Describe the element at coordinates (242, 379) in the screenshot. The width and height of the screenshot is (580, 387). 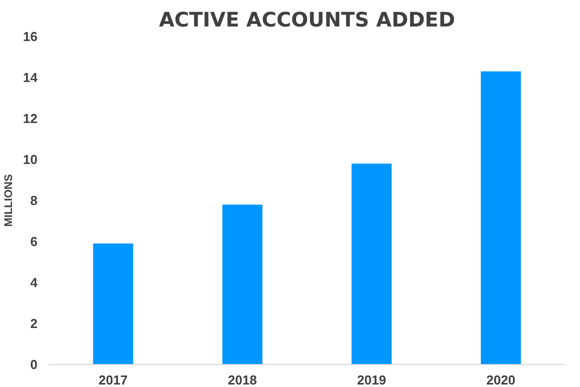
I see `x-tick-label: 2018` at that location.